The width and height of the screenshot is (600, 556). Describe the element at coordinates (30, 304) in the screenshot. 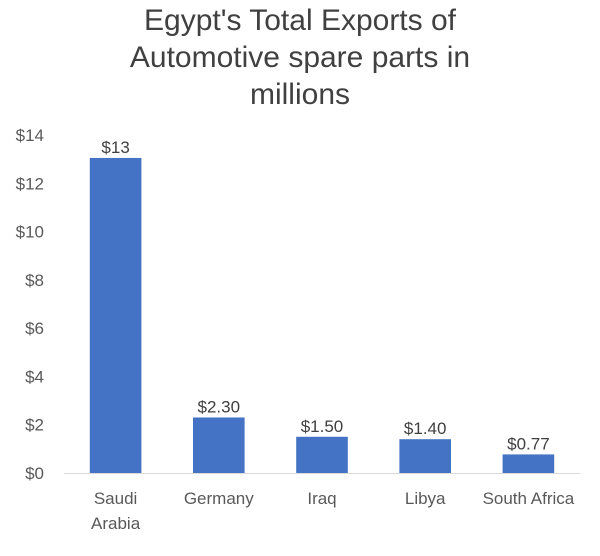

I see `y-axis-ticks: $0 $2 $4 $6 $8 $10 $12 $14` at that location.